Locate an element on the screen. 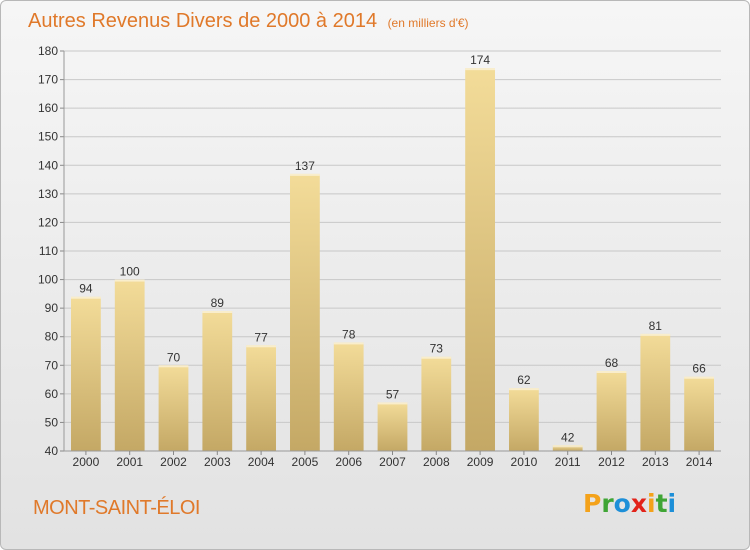 The width and height of the screenshot is (750, 550). data-label: 94 is located at coordinates (86, 289).